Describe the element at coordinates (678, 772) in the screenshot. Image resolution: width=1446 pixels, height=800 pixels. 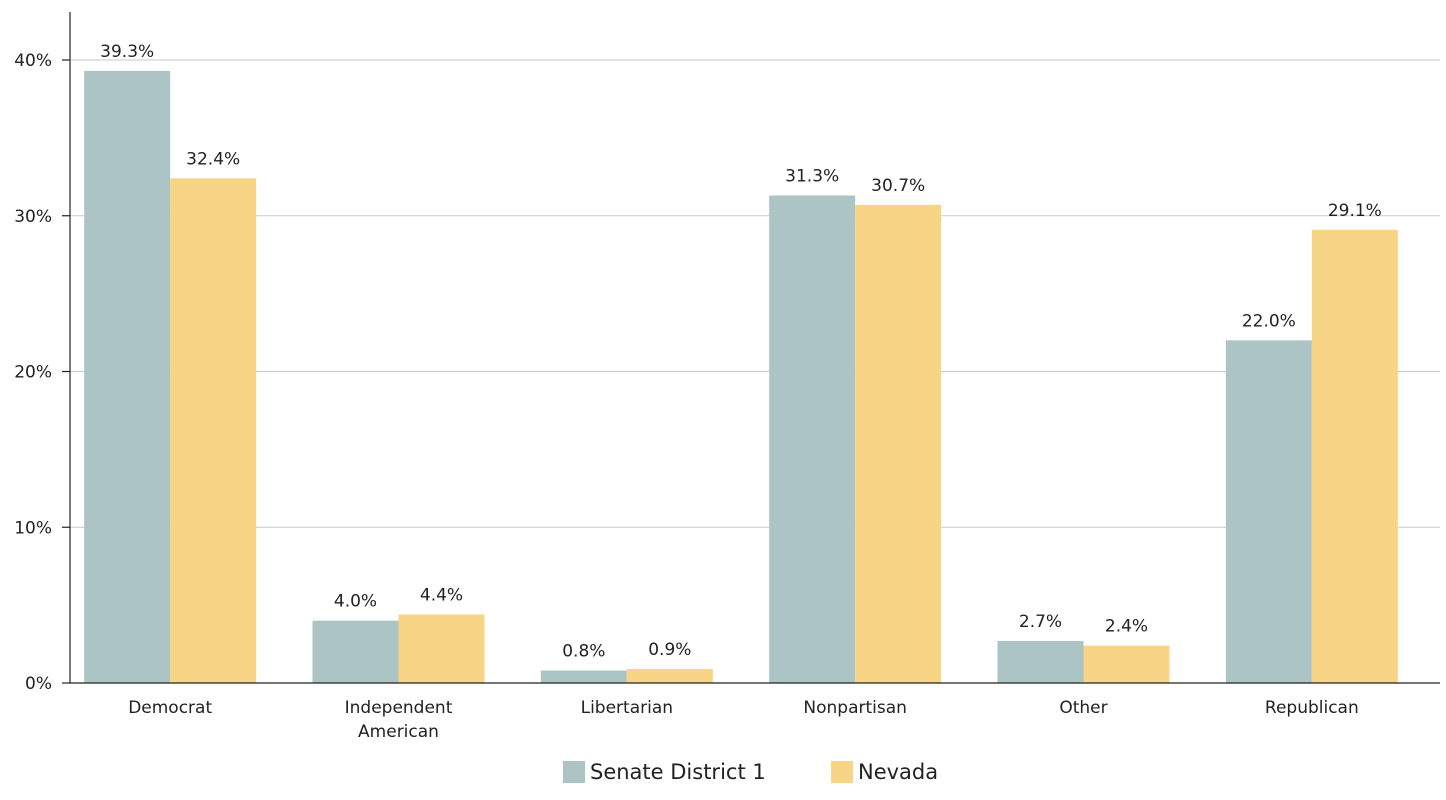
I see `legend-label: Senate District 1` at that location.